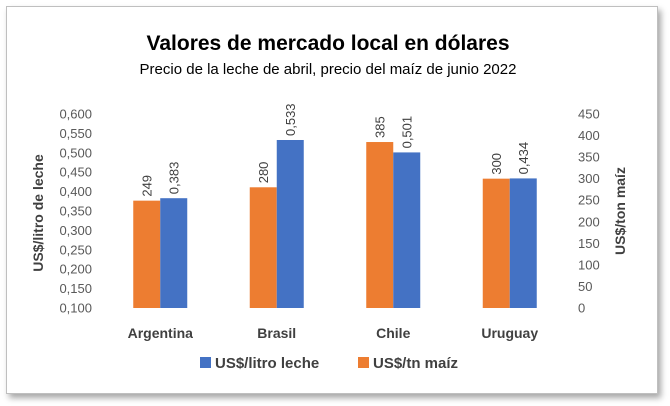 This screenshot has width=670, height=406. Describe the element at coordinates (406, 132) in the screenshot. I see `data-label-milk: 0,501` at that location.